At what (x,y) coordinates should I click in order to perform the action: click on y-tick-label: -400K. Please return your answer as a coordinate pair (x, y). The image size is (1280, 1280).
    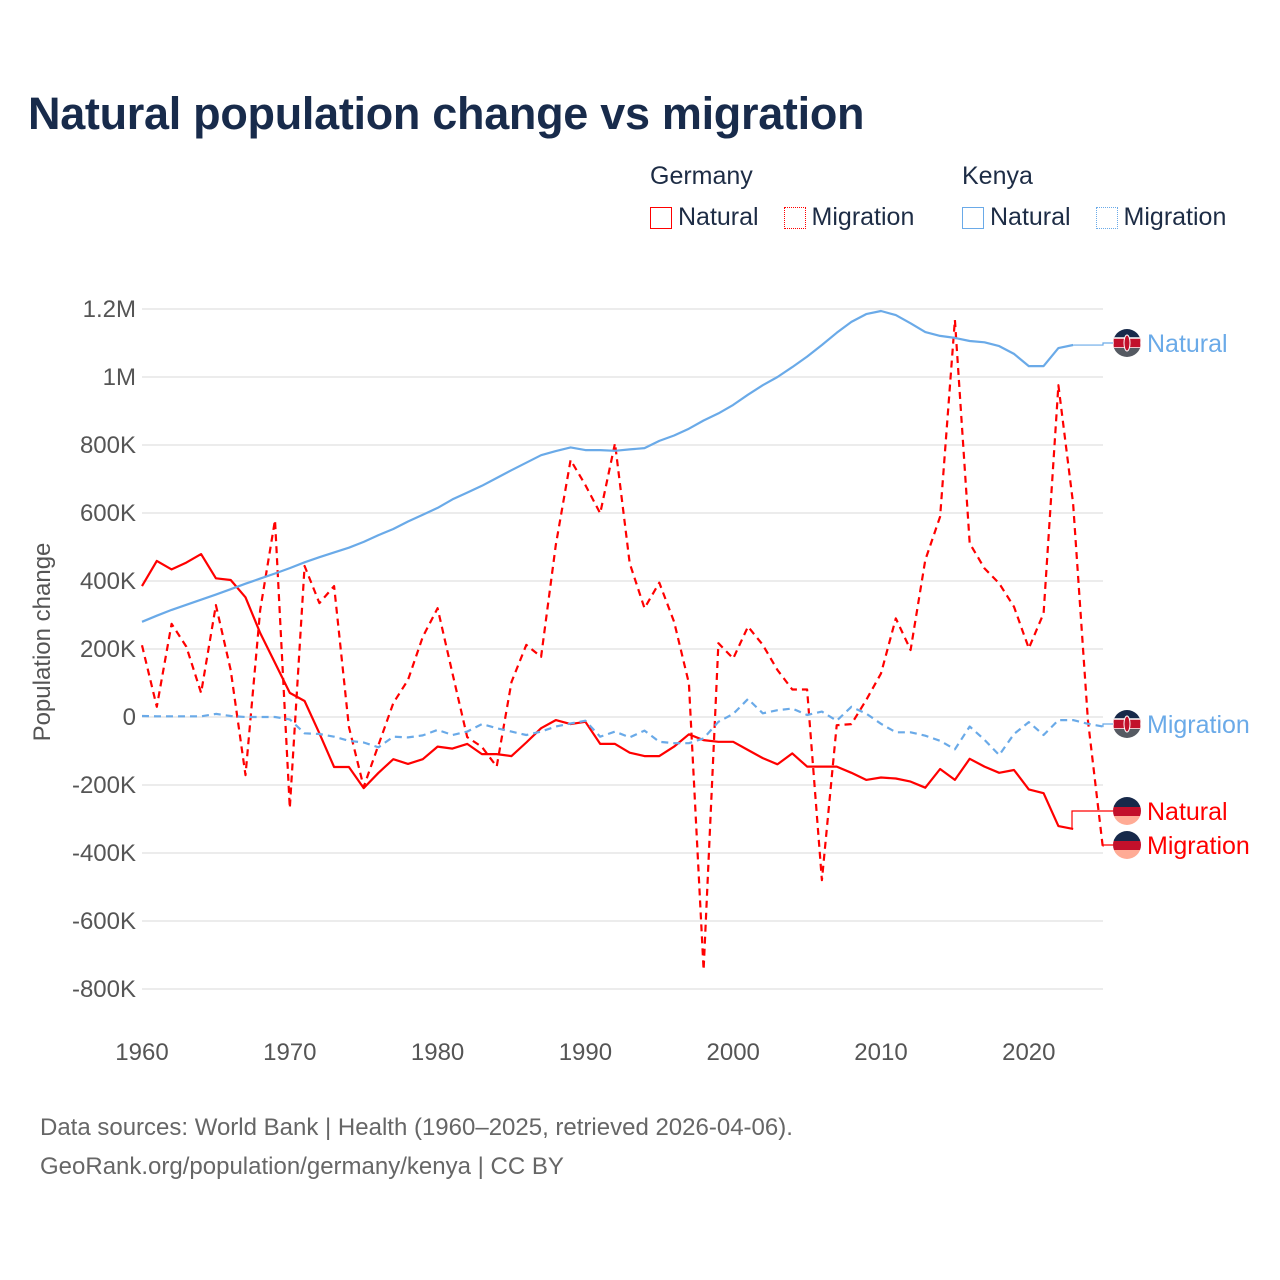
    Looking at the image, I should click on (104, 853).